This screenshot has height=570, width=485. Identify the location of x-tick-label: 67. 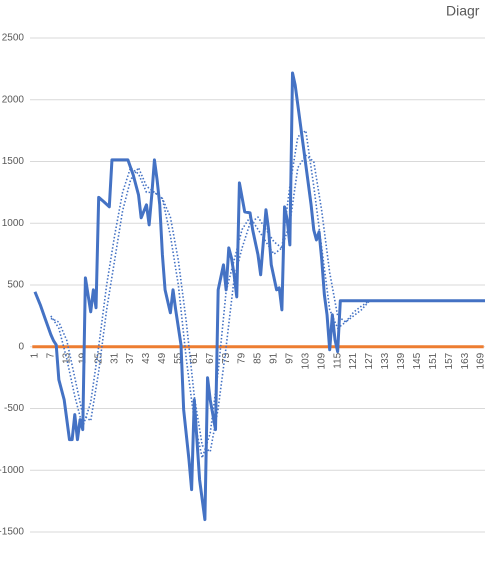
(210, 358).